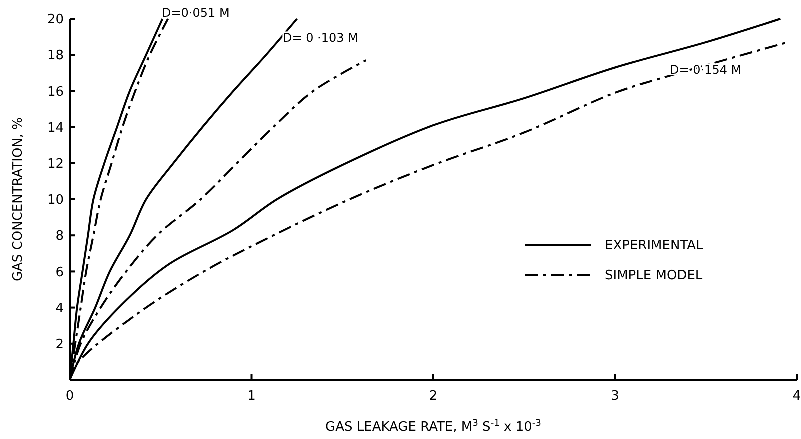 The height and width of the screenshot is (439, 801). Describe the element at coordinates (60, 344) in the screenshot. I see `y-tick-label: 2` at that location.